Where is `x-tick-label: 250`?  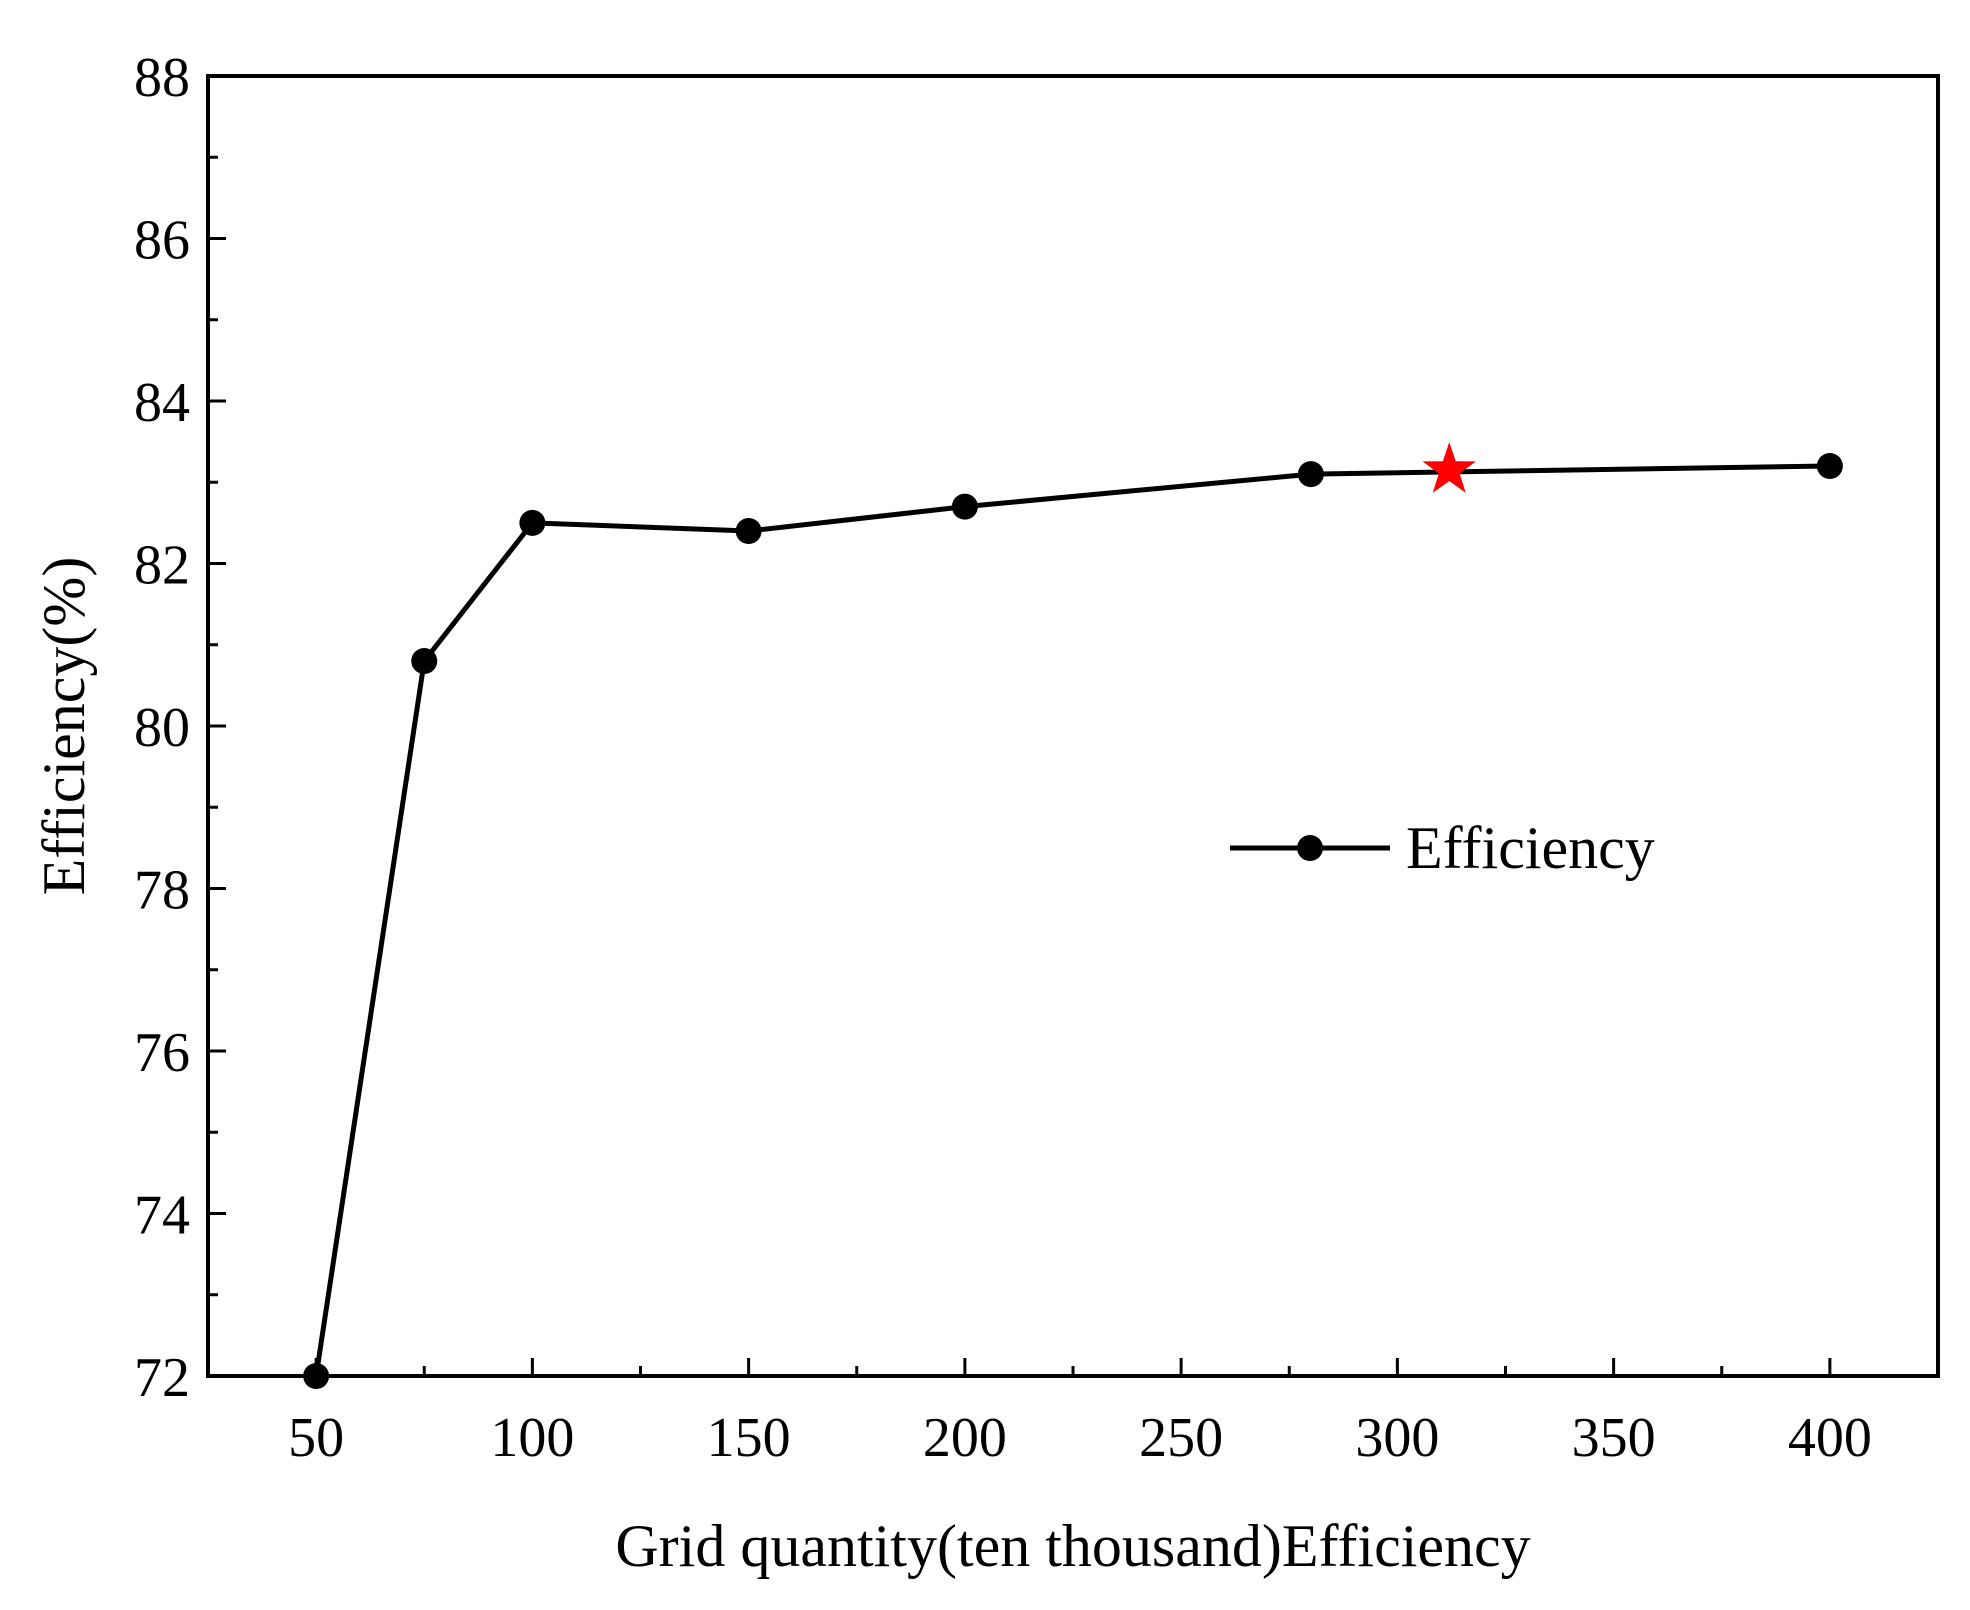
x-tick-label: 250 is located at coordinates (1181, 1438).